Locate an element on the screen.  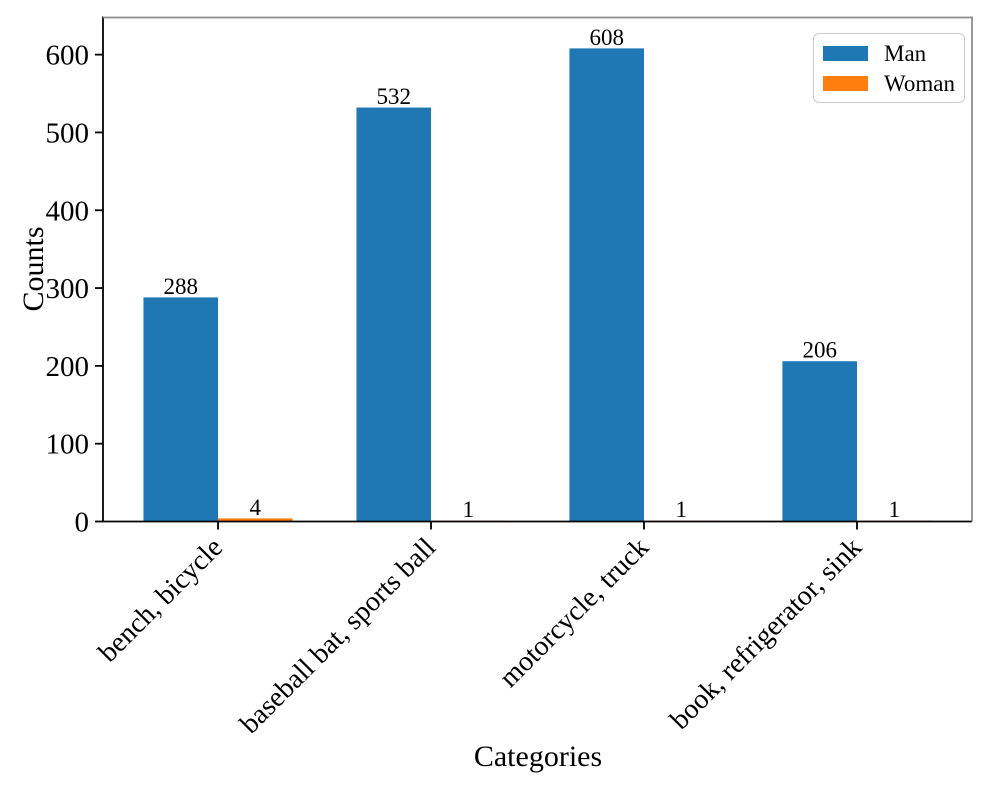
value-label-man-motorcycle-truck: 608 is located at coordinates (606, 37).